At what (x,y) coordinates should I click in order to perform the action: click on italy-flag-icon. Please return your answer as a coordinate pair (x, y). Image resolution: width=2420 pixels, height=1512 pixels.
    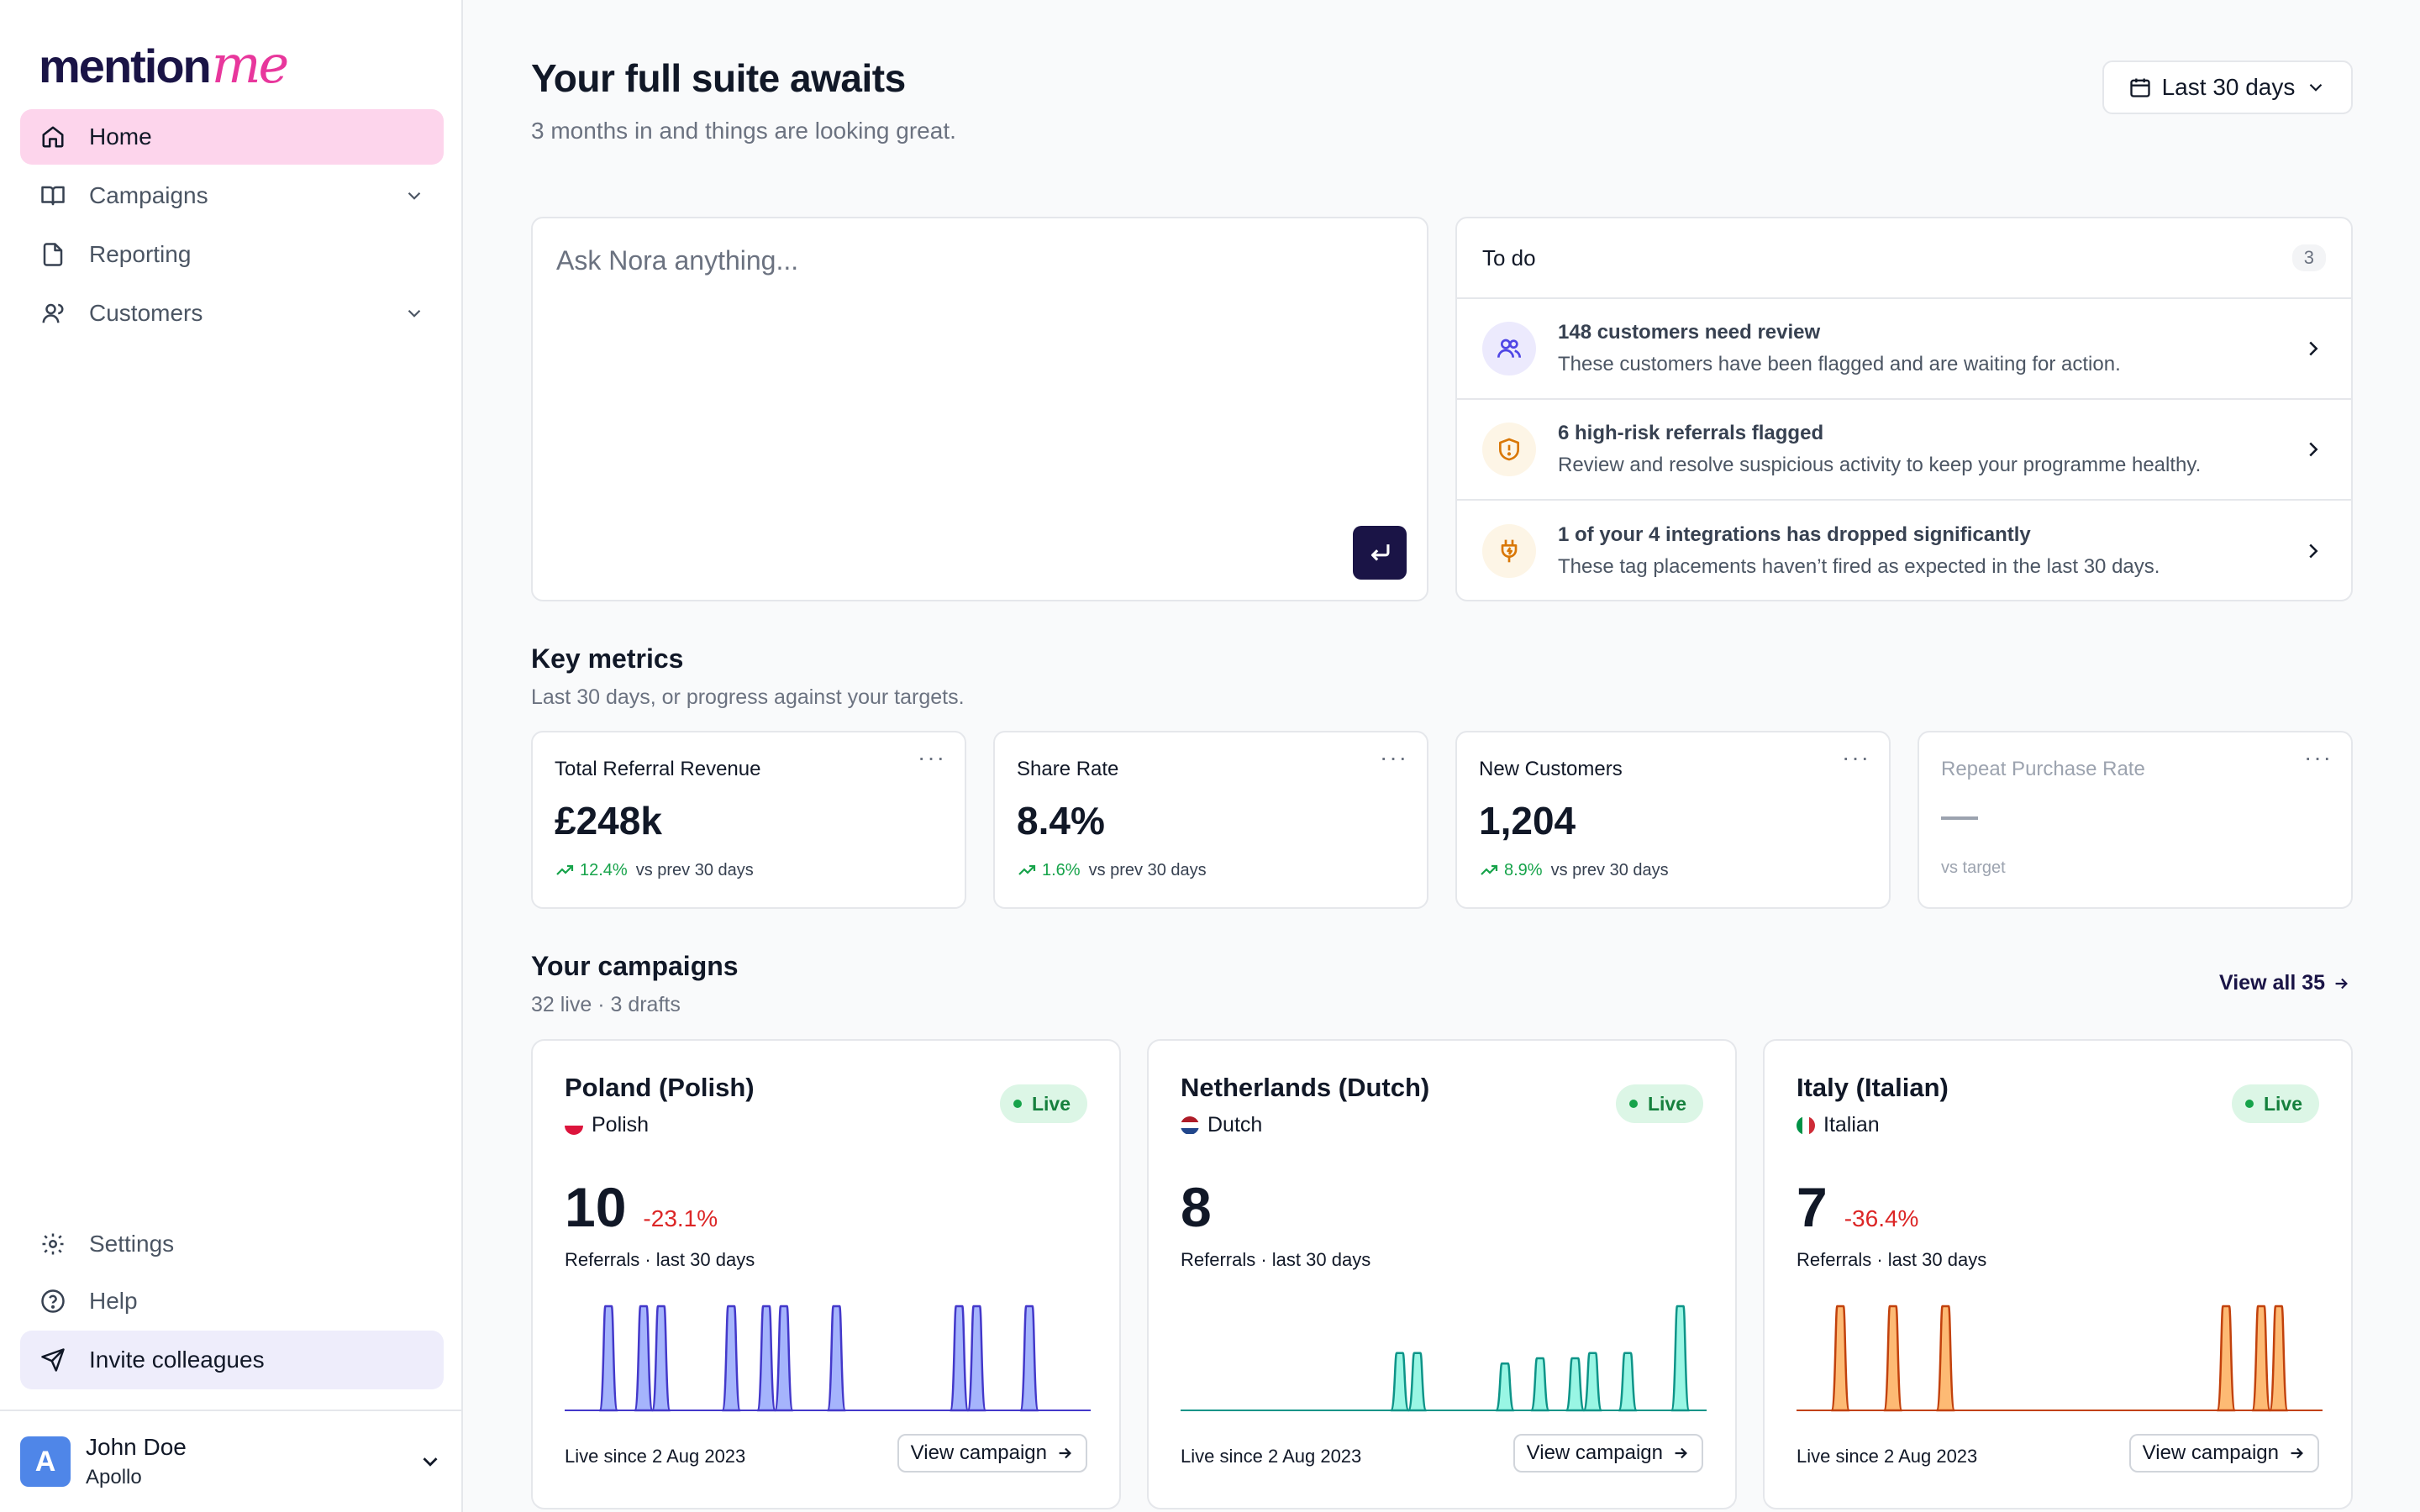
    Looking at the image, I should click on (1806, 1125).